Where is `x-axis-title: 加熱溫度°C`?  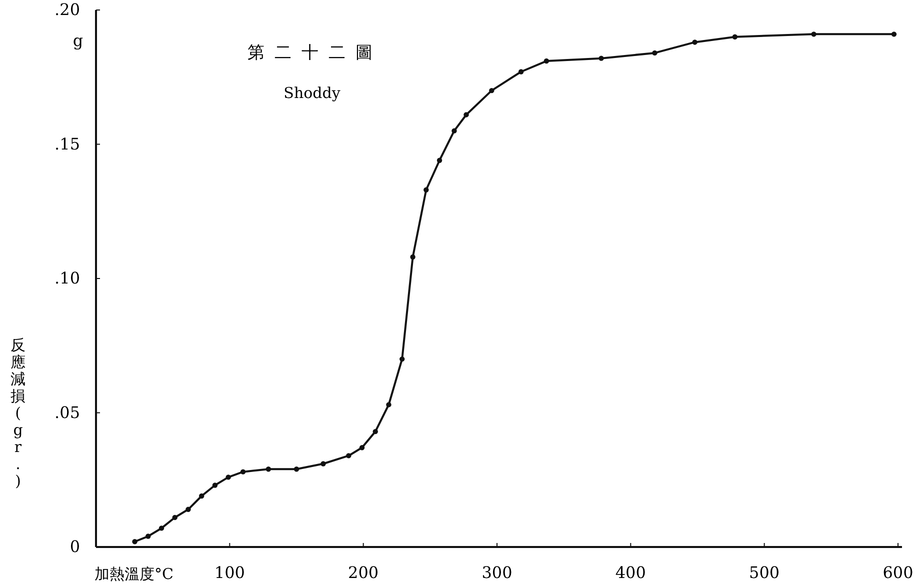
x-axis-title: 加熱溫度°C is located at coordinates (134, 574).